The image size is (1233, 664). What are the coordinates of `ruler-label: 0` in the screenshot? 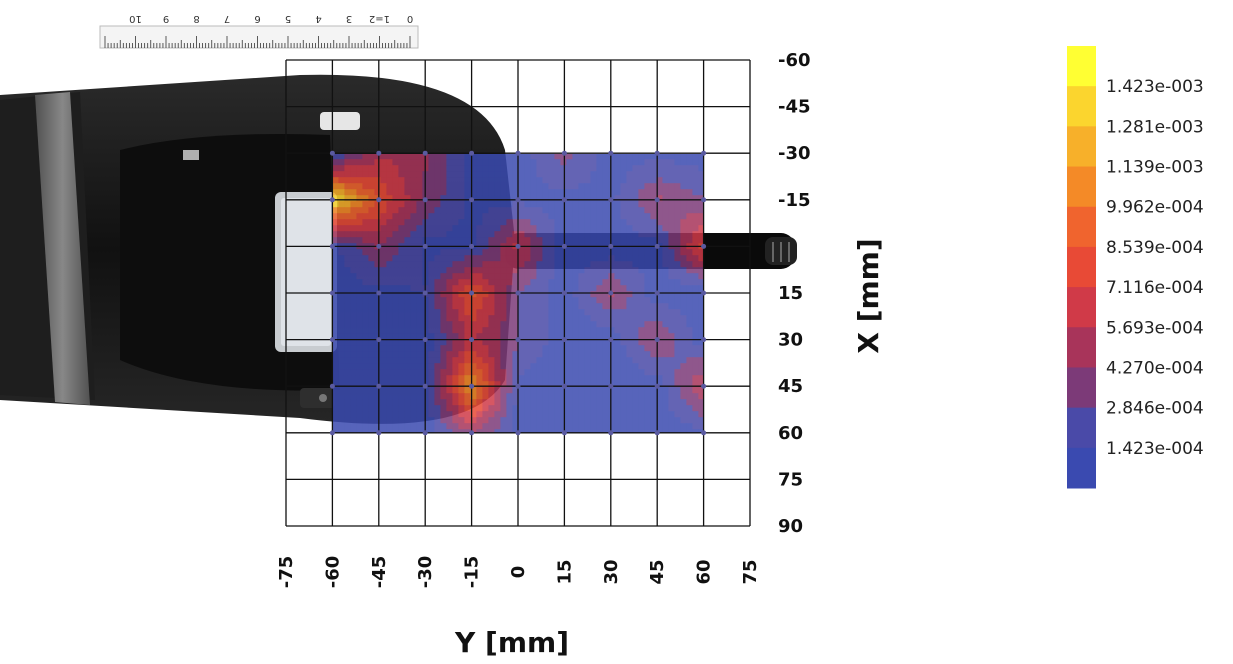 It's located at (410, 18).